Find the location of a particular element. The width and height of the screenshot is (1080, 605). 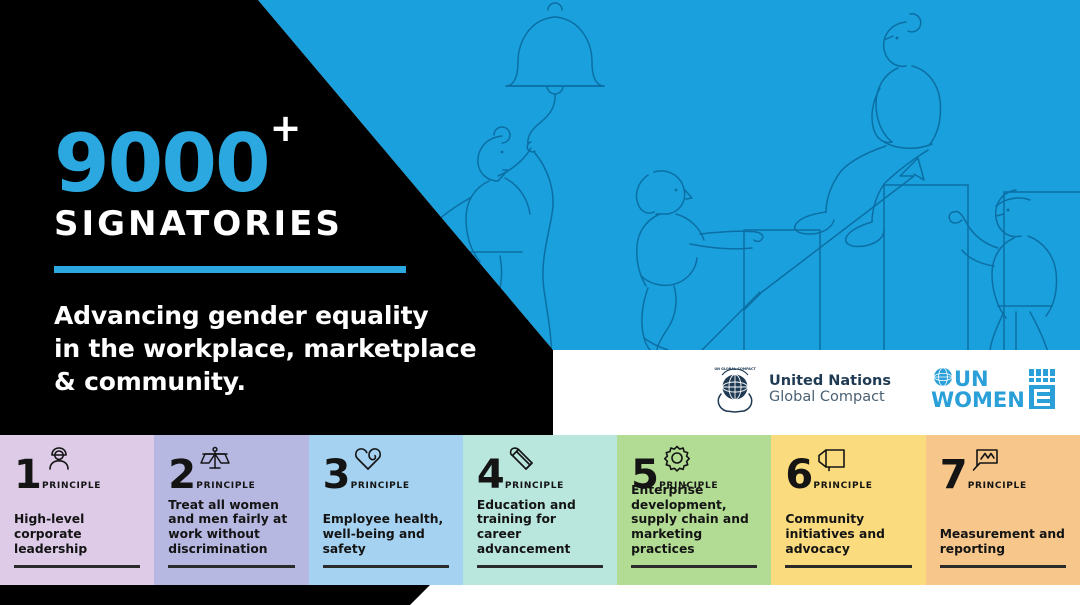

principle-number: 3 is located at coordinates (336, 474).